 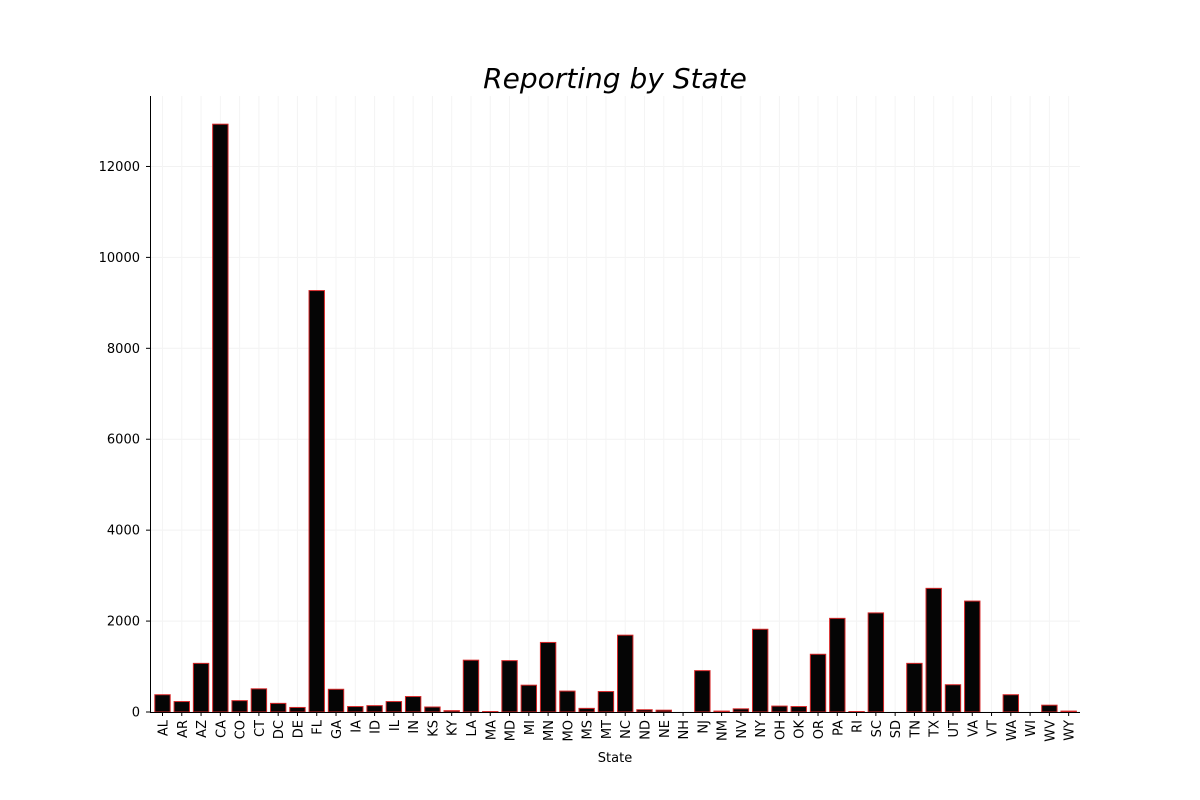 I want to click on x-tick-label: OK, so click(x=800, y=729).